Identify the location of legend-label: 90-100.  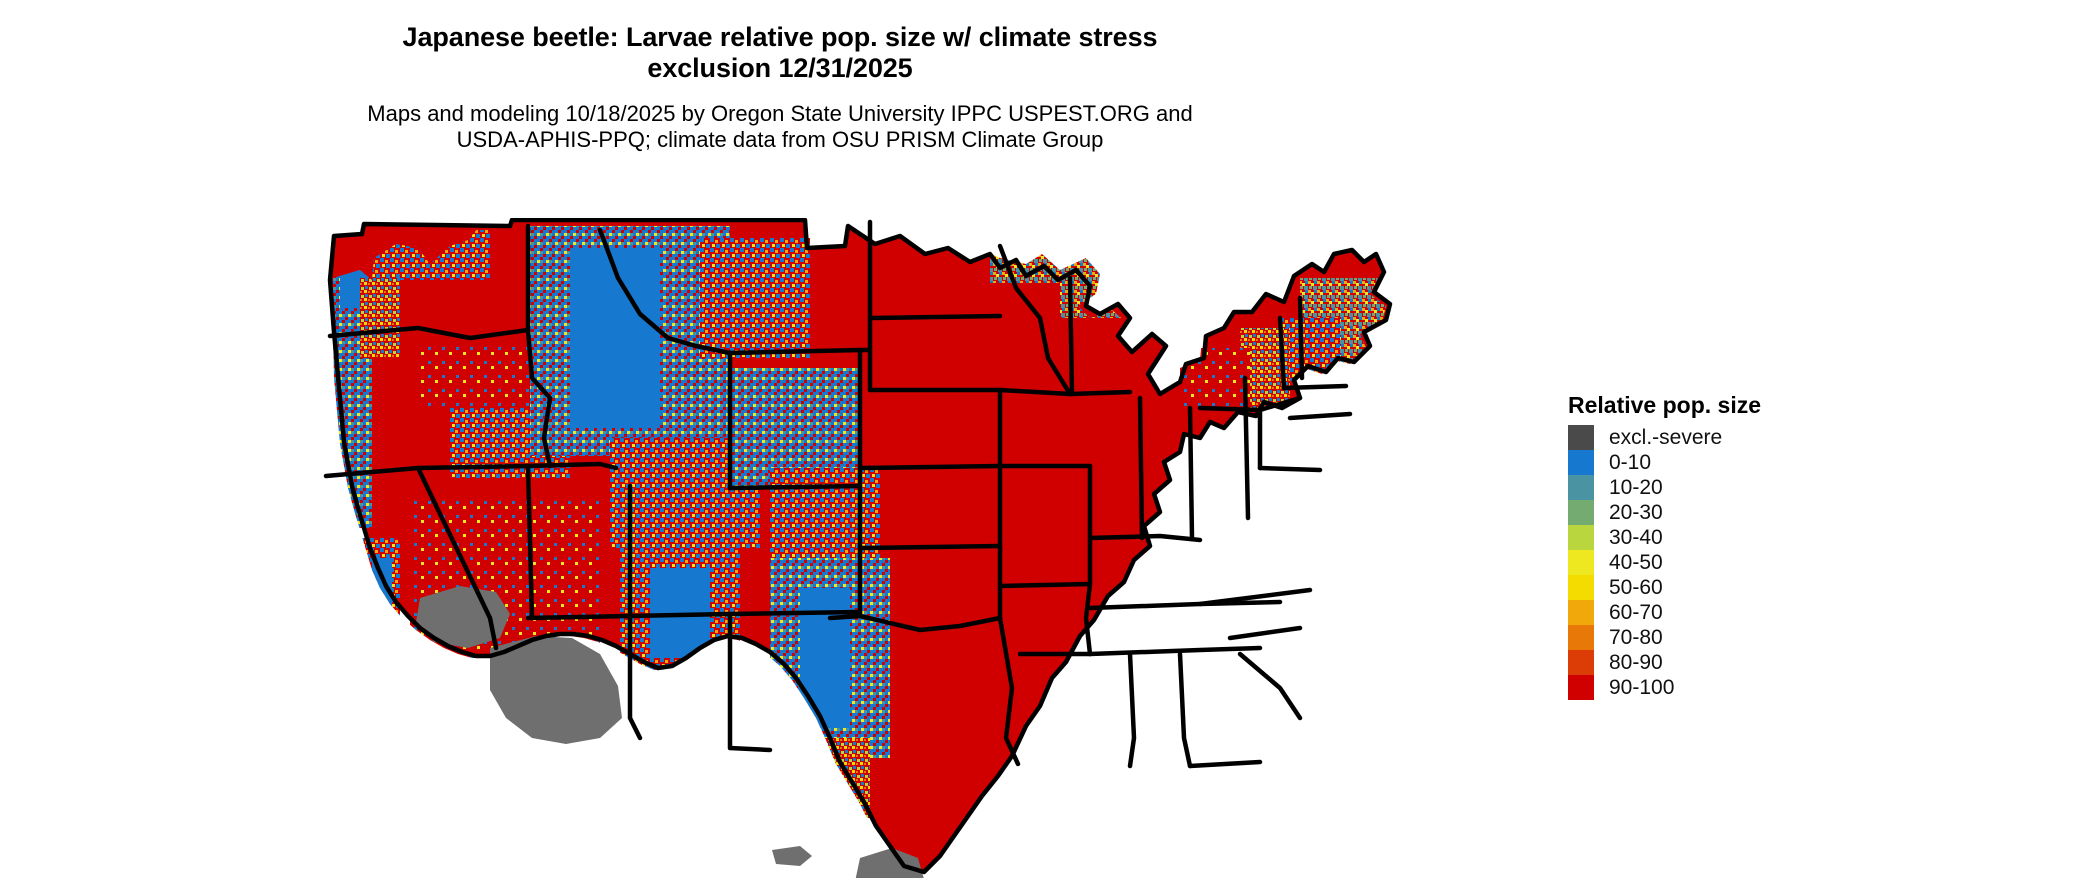
(1642, 688).